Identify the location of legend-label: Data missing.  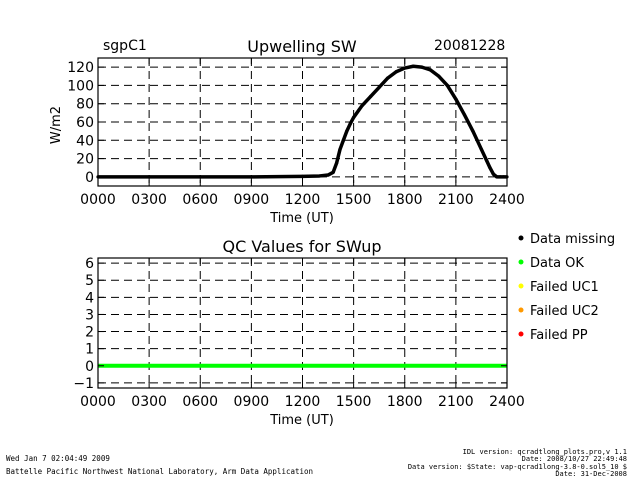
(572, 239).